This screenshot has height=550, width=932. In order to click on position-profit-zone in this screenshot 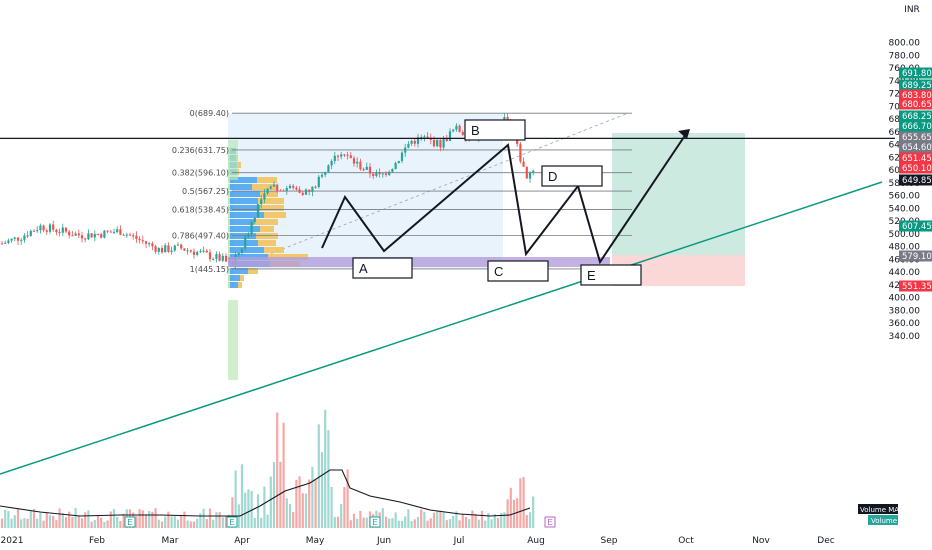, I will do `click(678, 194)`.